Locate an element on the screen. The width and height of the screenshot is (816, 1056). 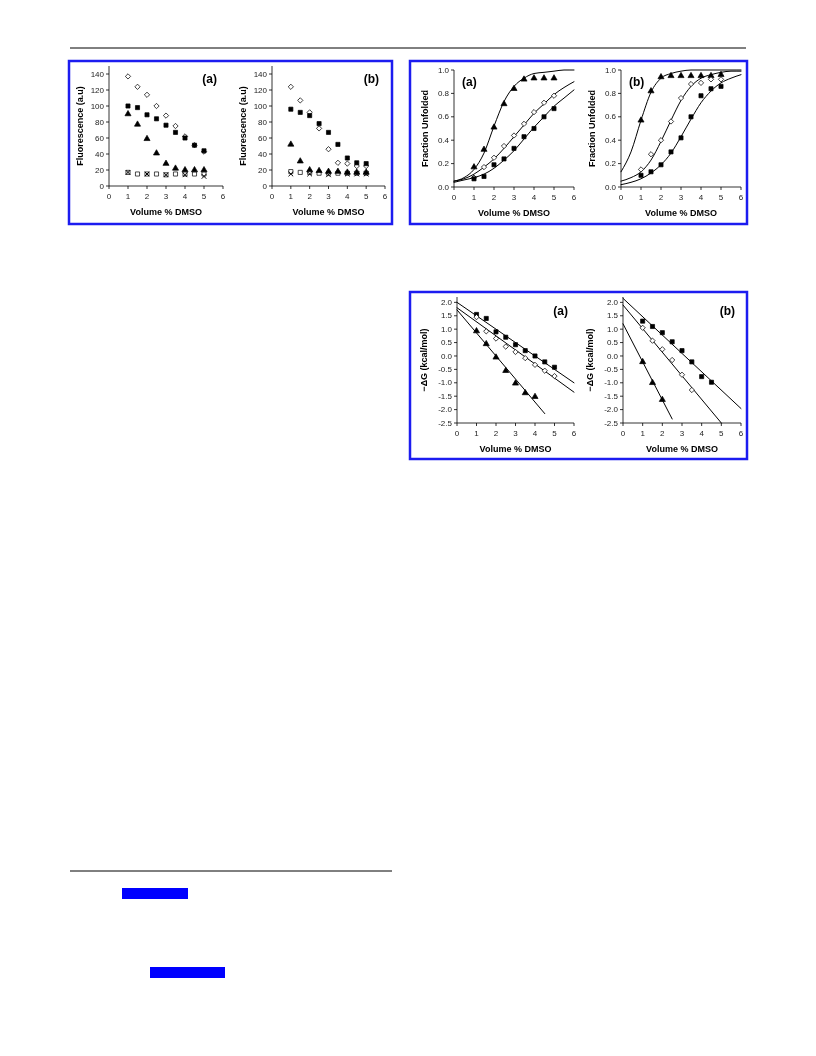
y-tick-label: 1.5 is located at coordinates (612, 316).